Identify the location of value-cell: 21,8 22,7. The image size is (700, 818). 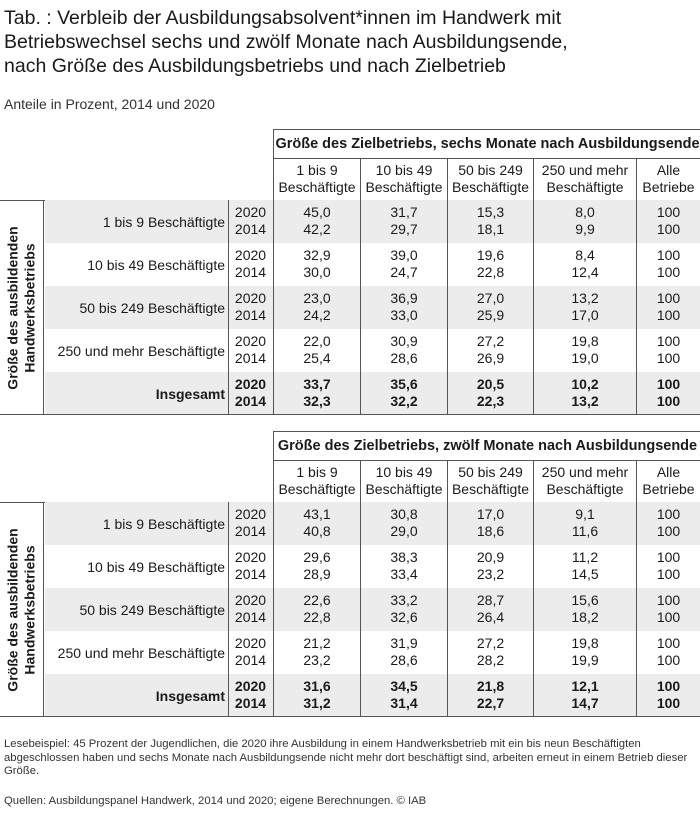
(490, 695).